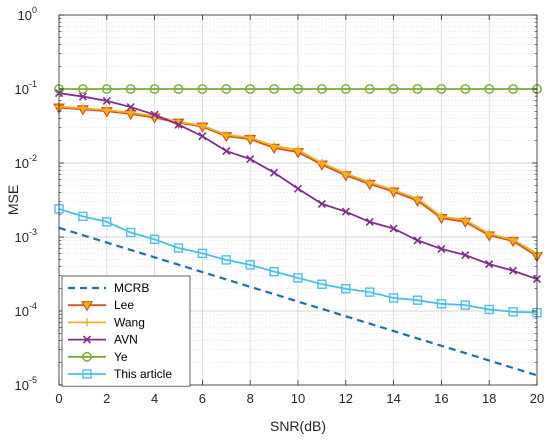 Image resolution: width=550 pixels, height=441 pixels. Describe the element at coordinates (106, 398) in the screenshot. I see `x-tick-label: 2` at that location.